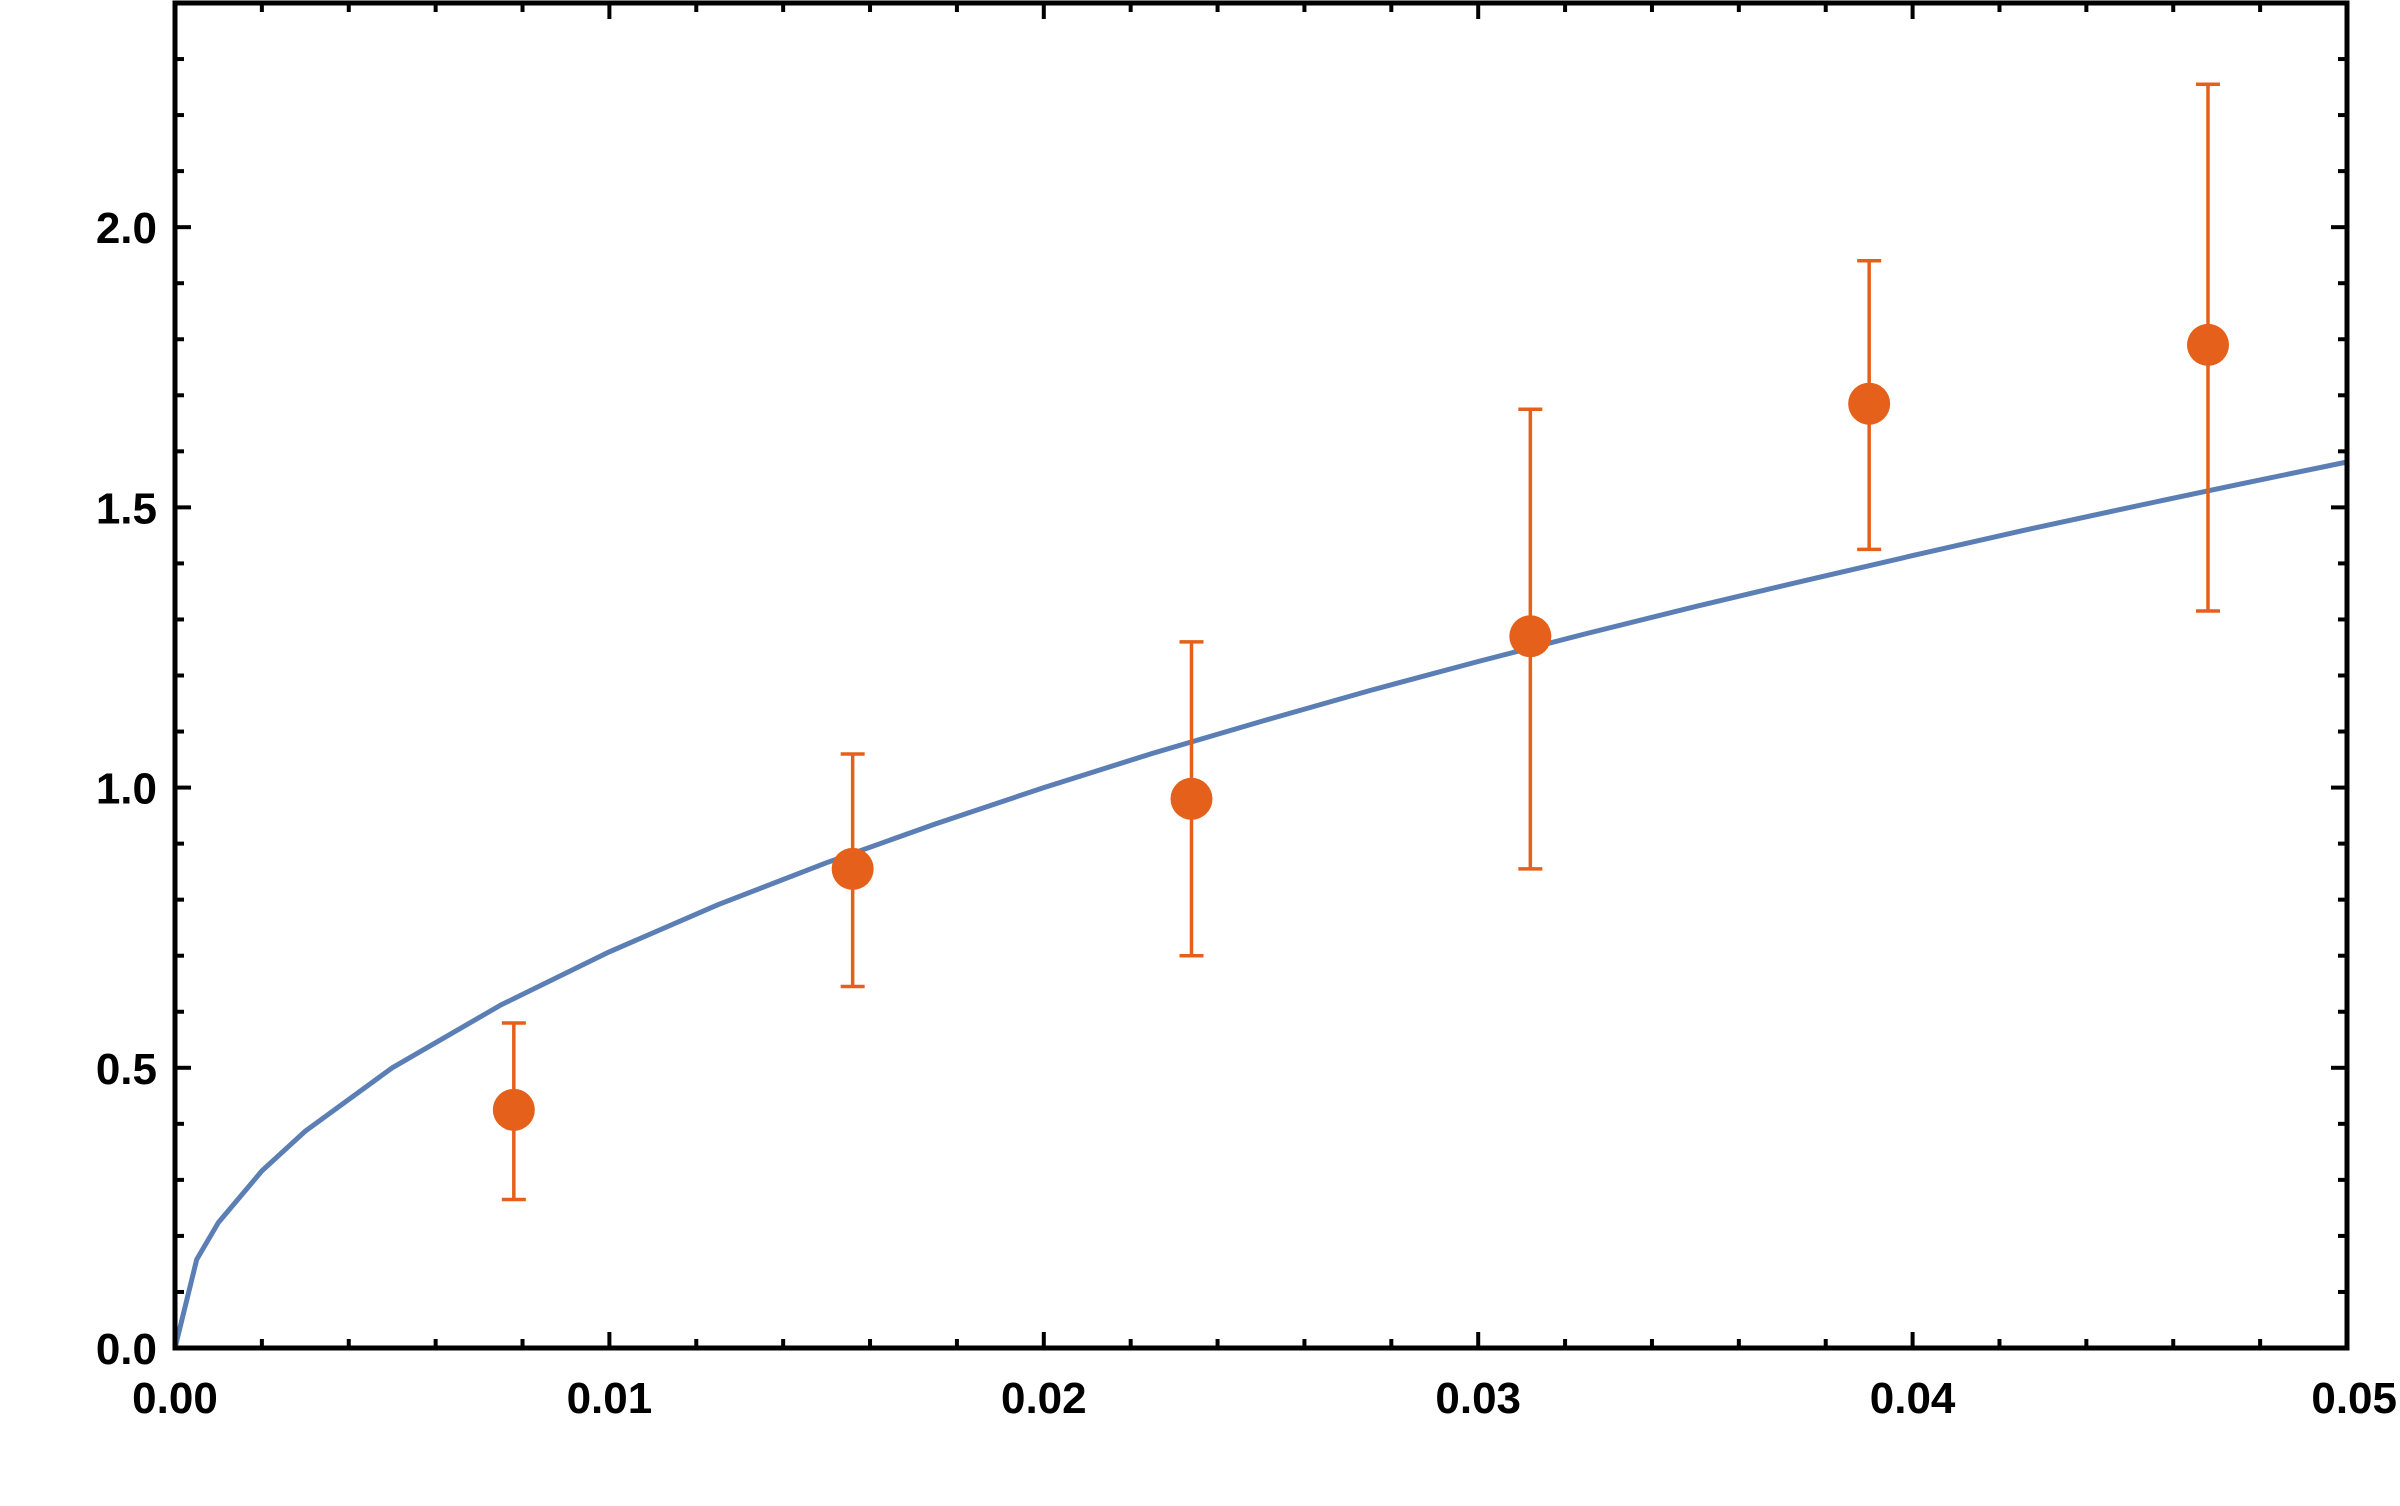 This screenshot has height=1506, width=2400. What do you see at coordinates (1478, 1398) in the screenshot?
I see `x-tick-label: 0.03` at bounding box center [1478, 1398].